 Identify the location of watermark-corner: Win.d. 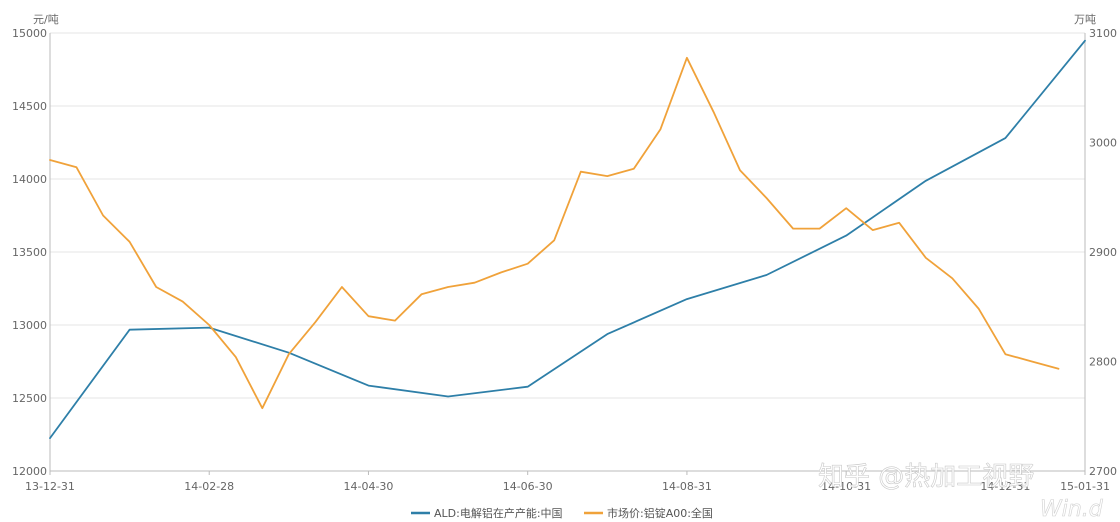
(1072, 509).